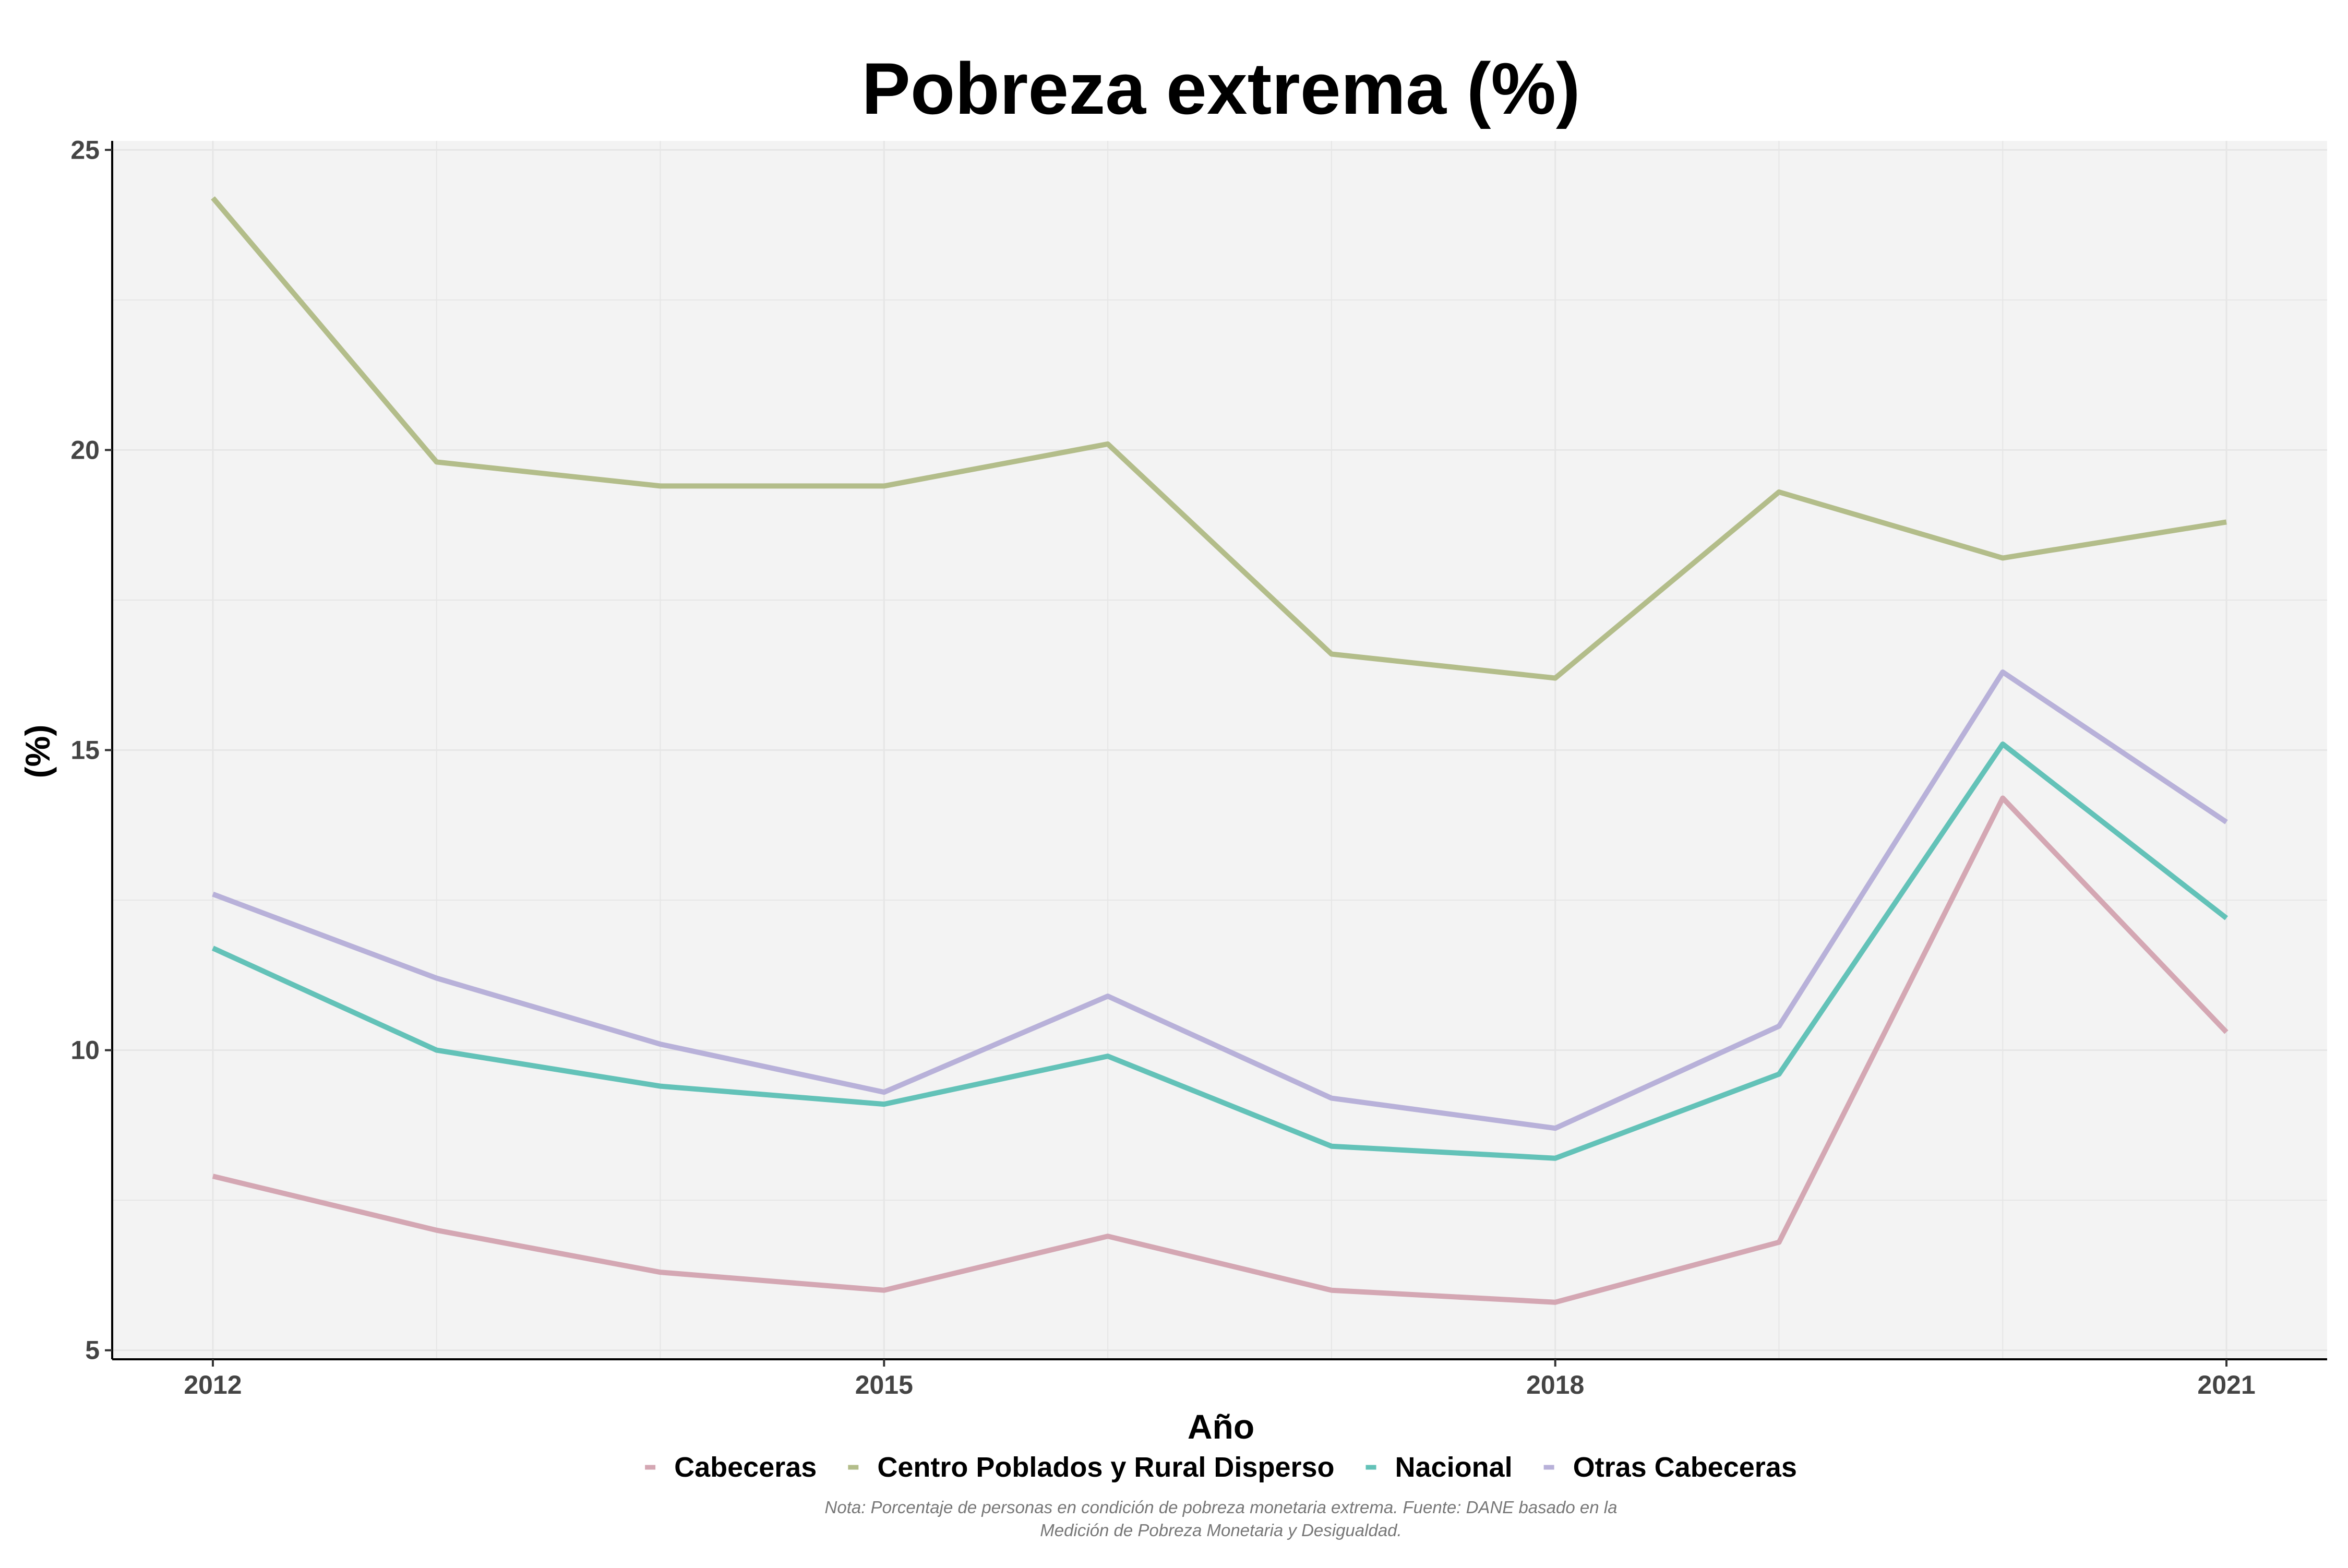 This screenshot has width=2348, height=1568. I want to click on x-tick-label: 2021, so click(2226, 1385).